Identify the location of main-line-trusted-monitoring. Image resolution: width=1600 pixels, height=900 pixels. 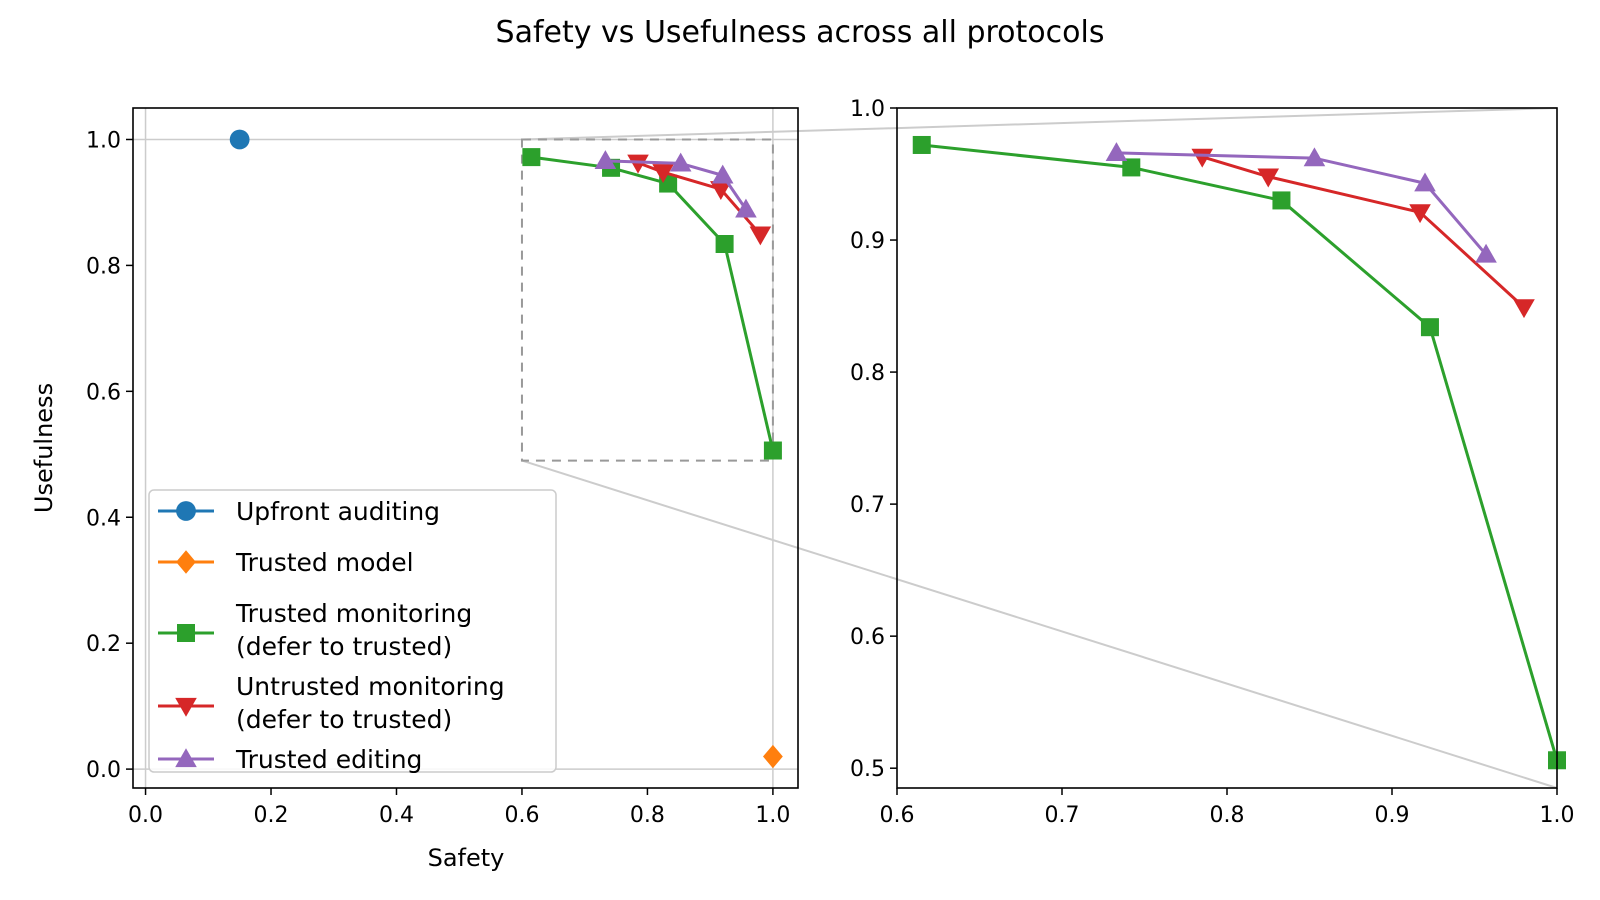
(653, 303).